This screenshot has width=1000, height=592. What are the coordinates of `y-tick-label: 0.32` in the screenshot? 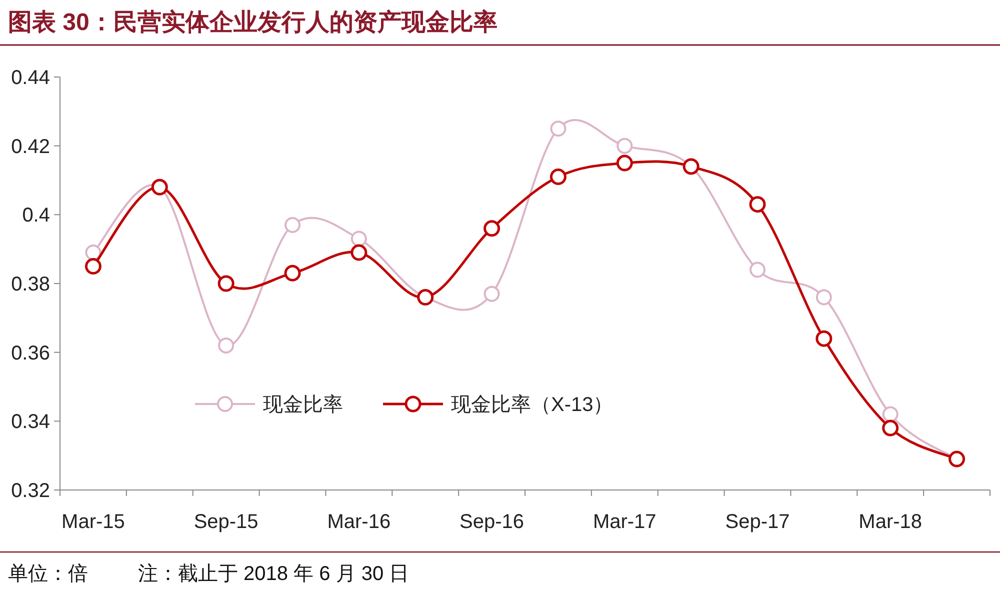 It's located at (30, 491).